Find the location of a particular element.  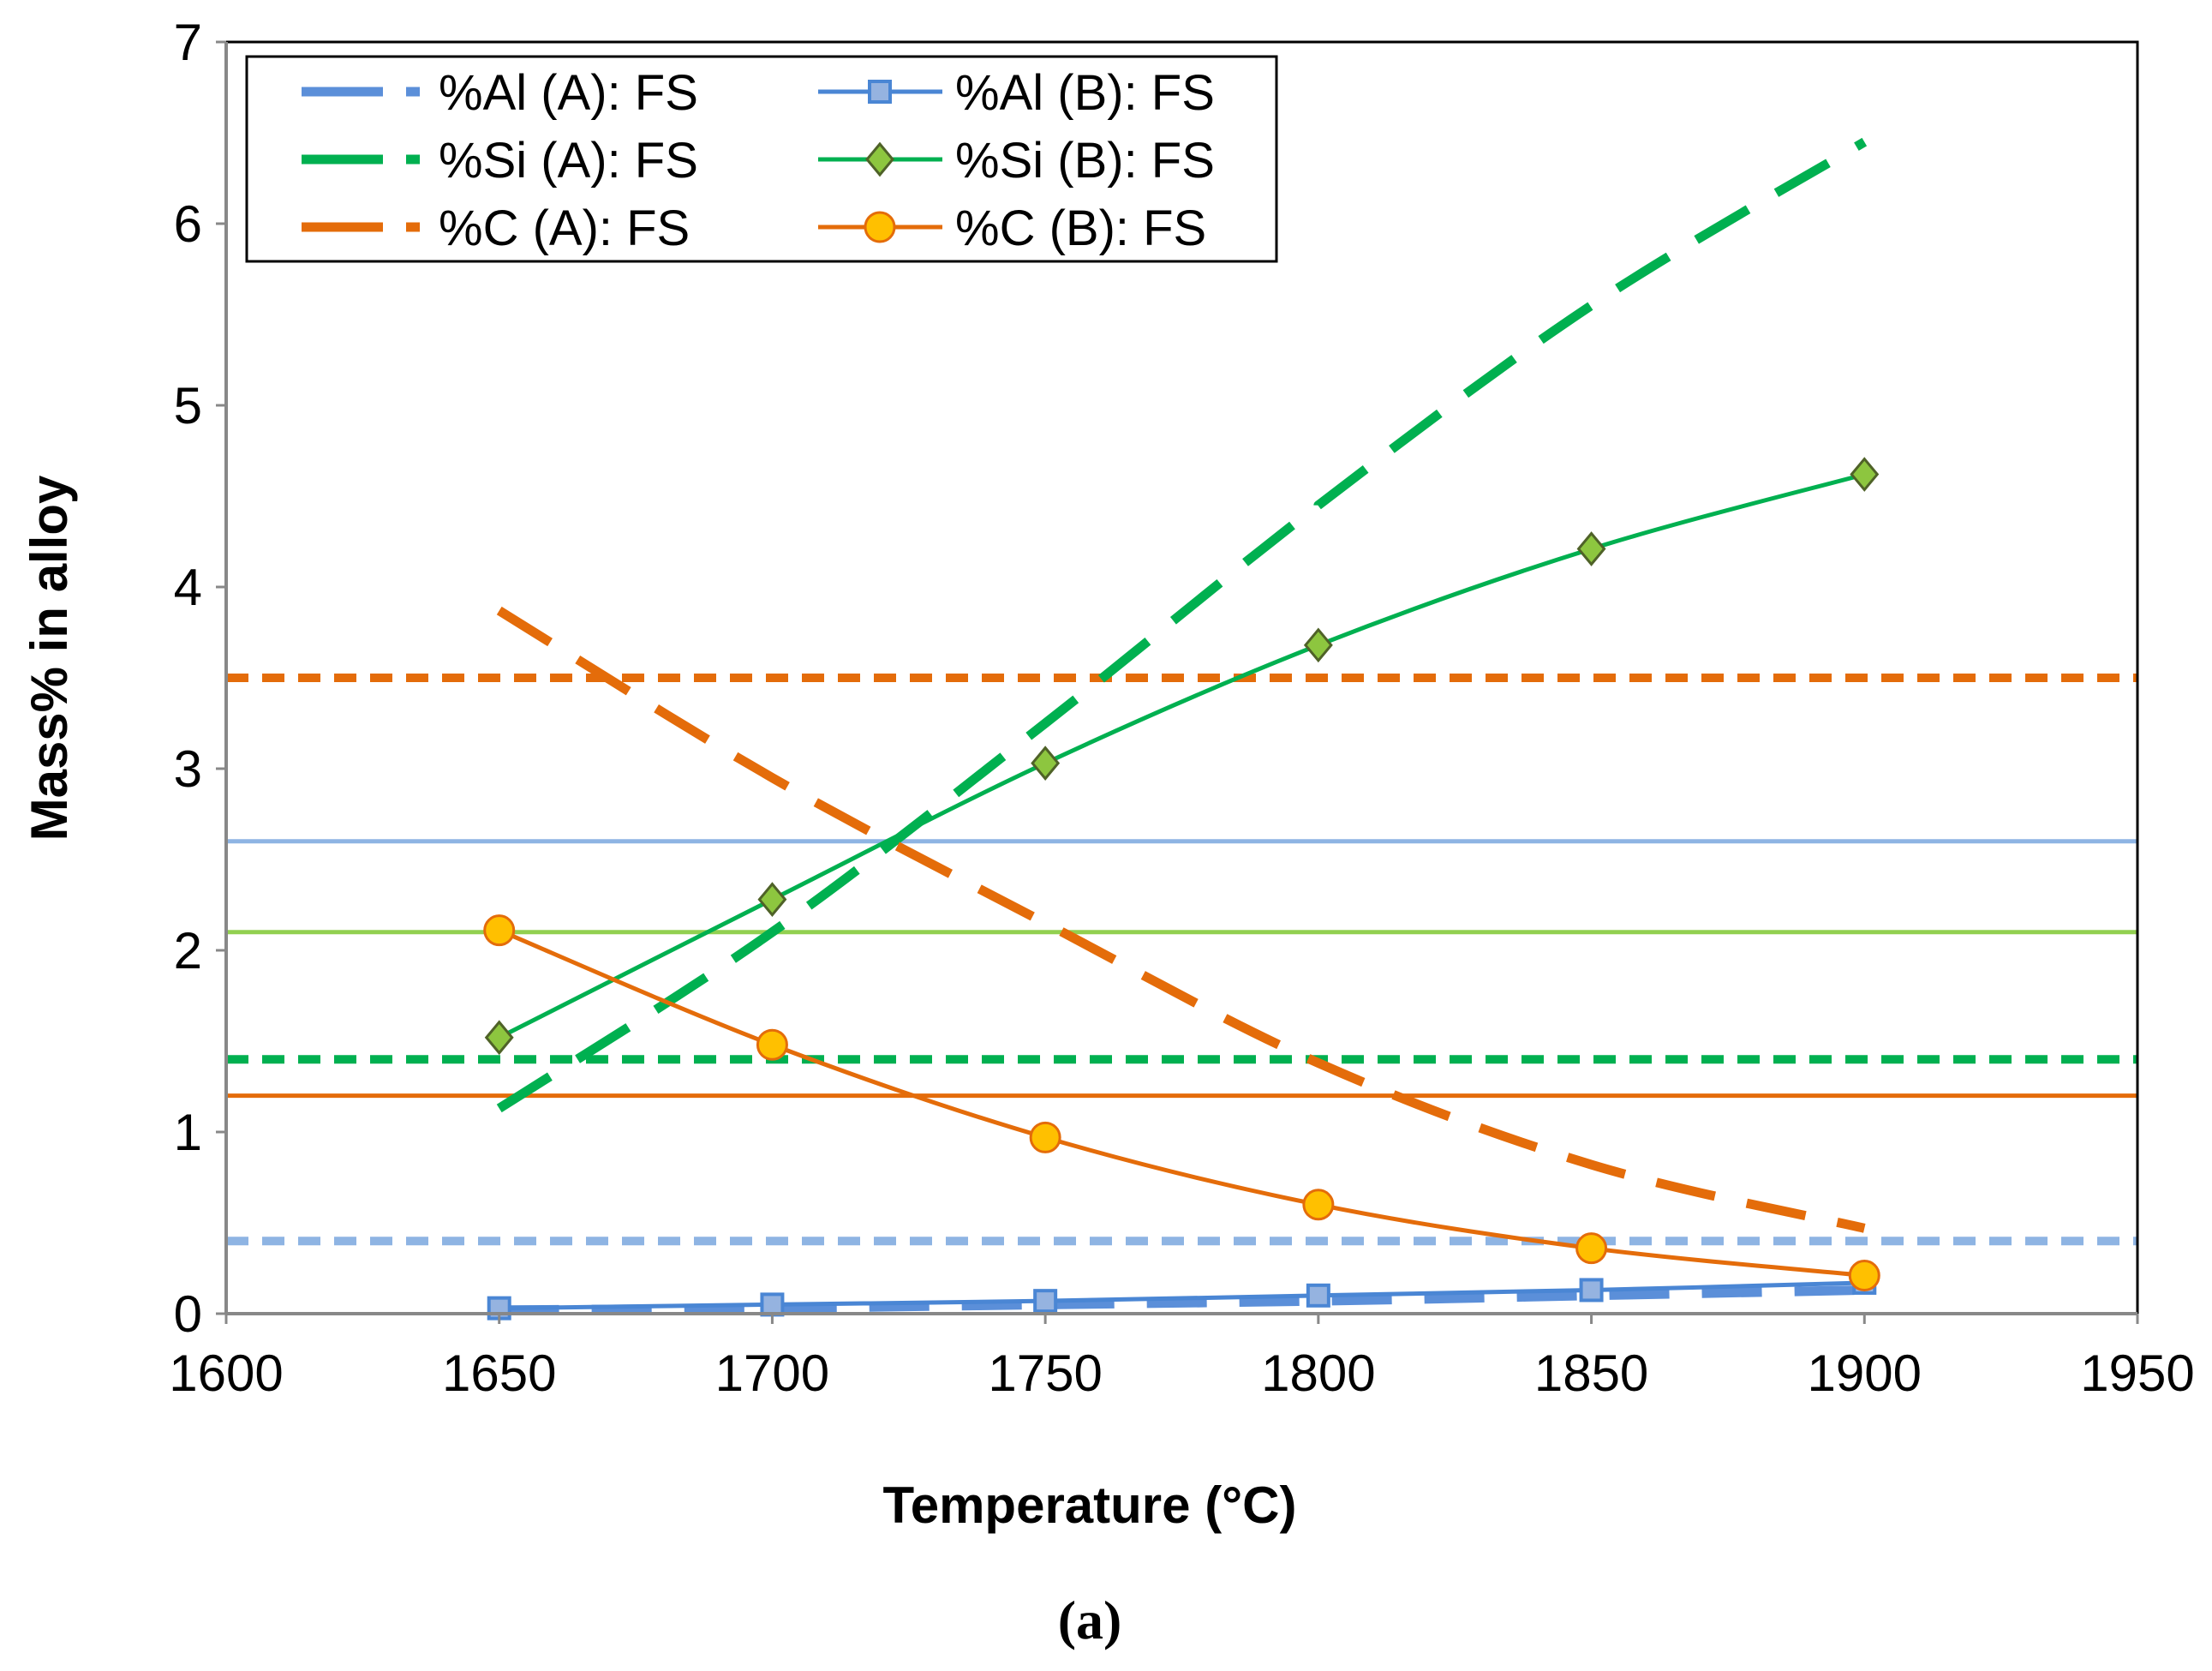

legend-label: %Al (A): FS is located at coordinates (568, 93).